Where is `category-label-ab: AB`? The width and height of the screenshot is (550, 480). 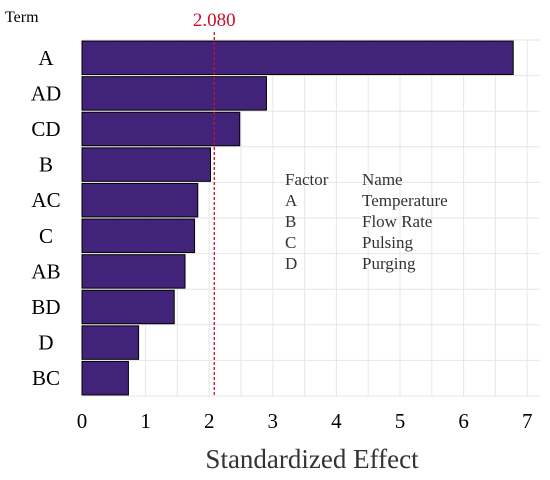
category-label-ab: AB is located at coordinates (45, 271).